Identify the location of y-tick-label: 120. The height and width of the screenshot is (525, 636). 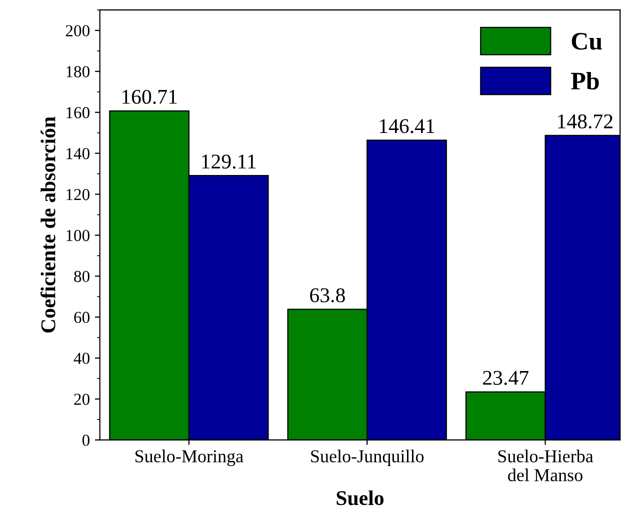
(78, 194).